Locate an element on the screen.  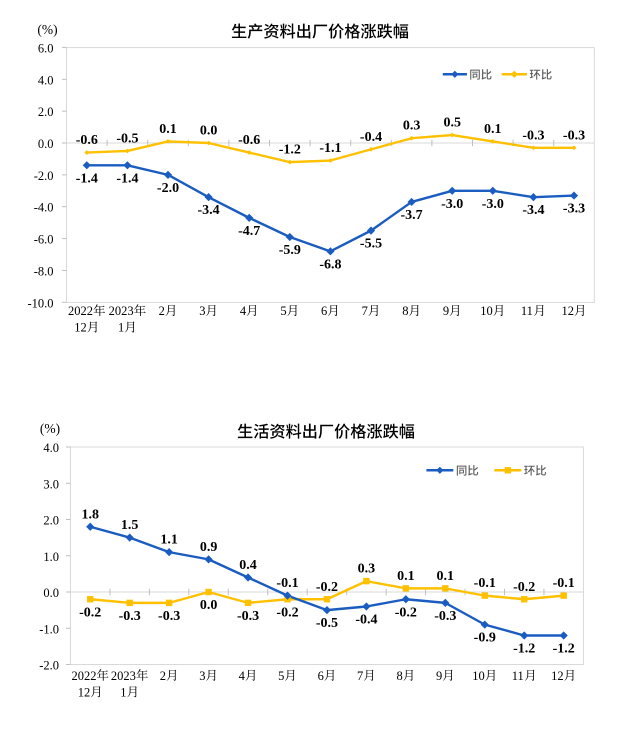
svg-text: 1.8 is located at coordinates (90, 514).